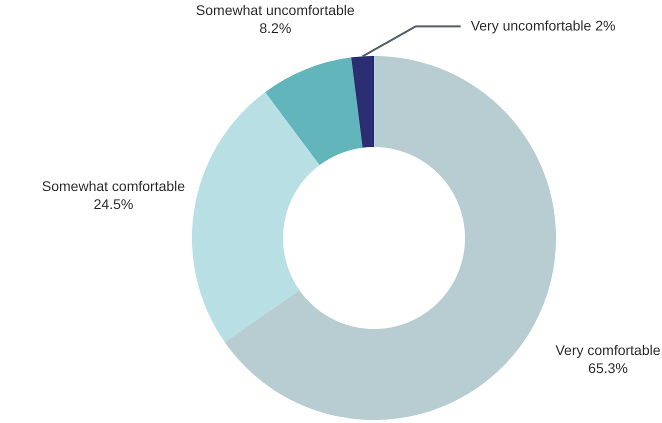 Image resolution: width=662 pixels, height=423 pixels. What do you see at coordinates (114, 204) in the screenshot?
I see `data-label: 24.5%` at bounding box center [114, 204].